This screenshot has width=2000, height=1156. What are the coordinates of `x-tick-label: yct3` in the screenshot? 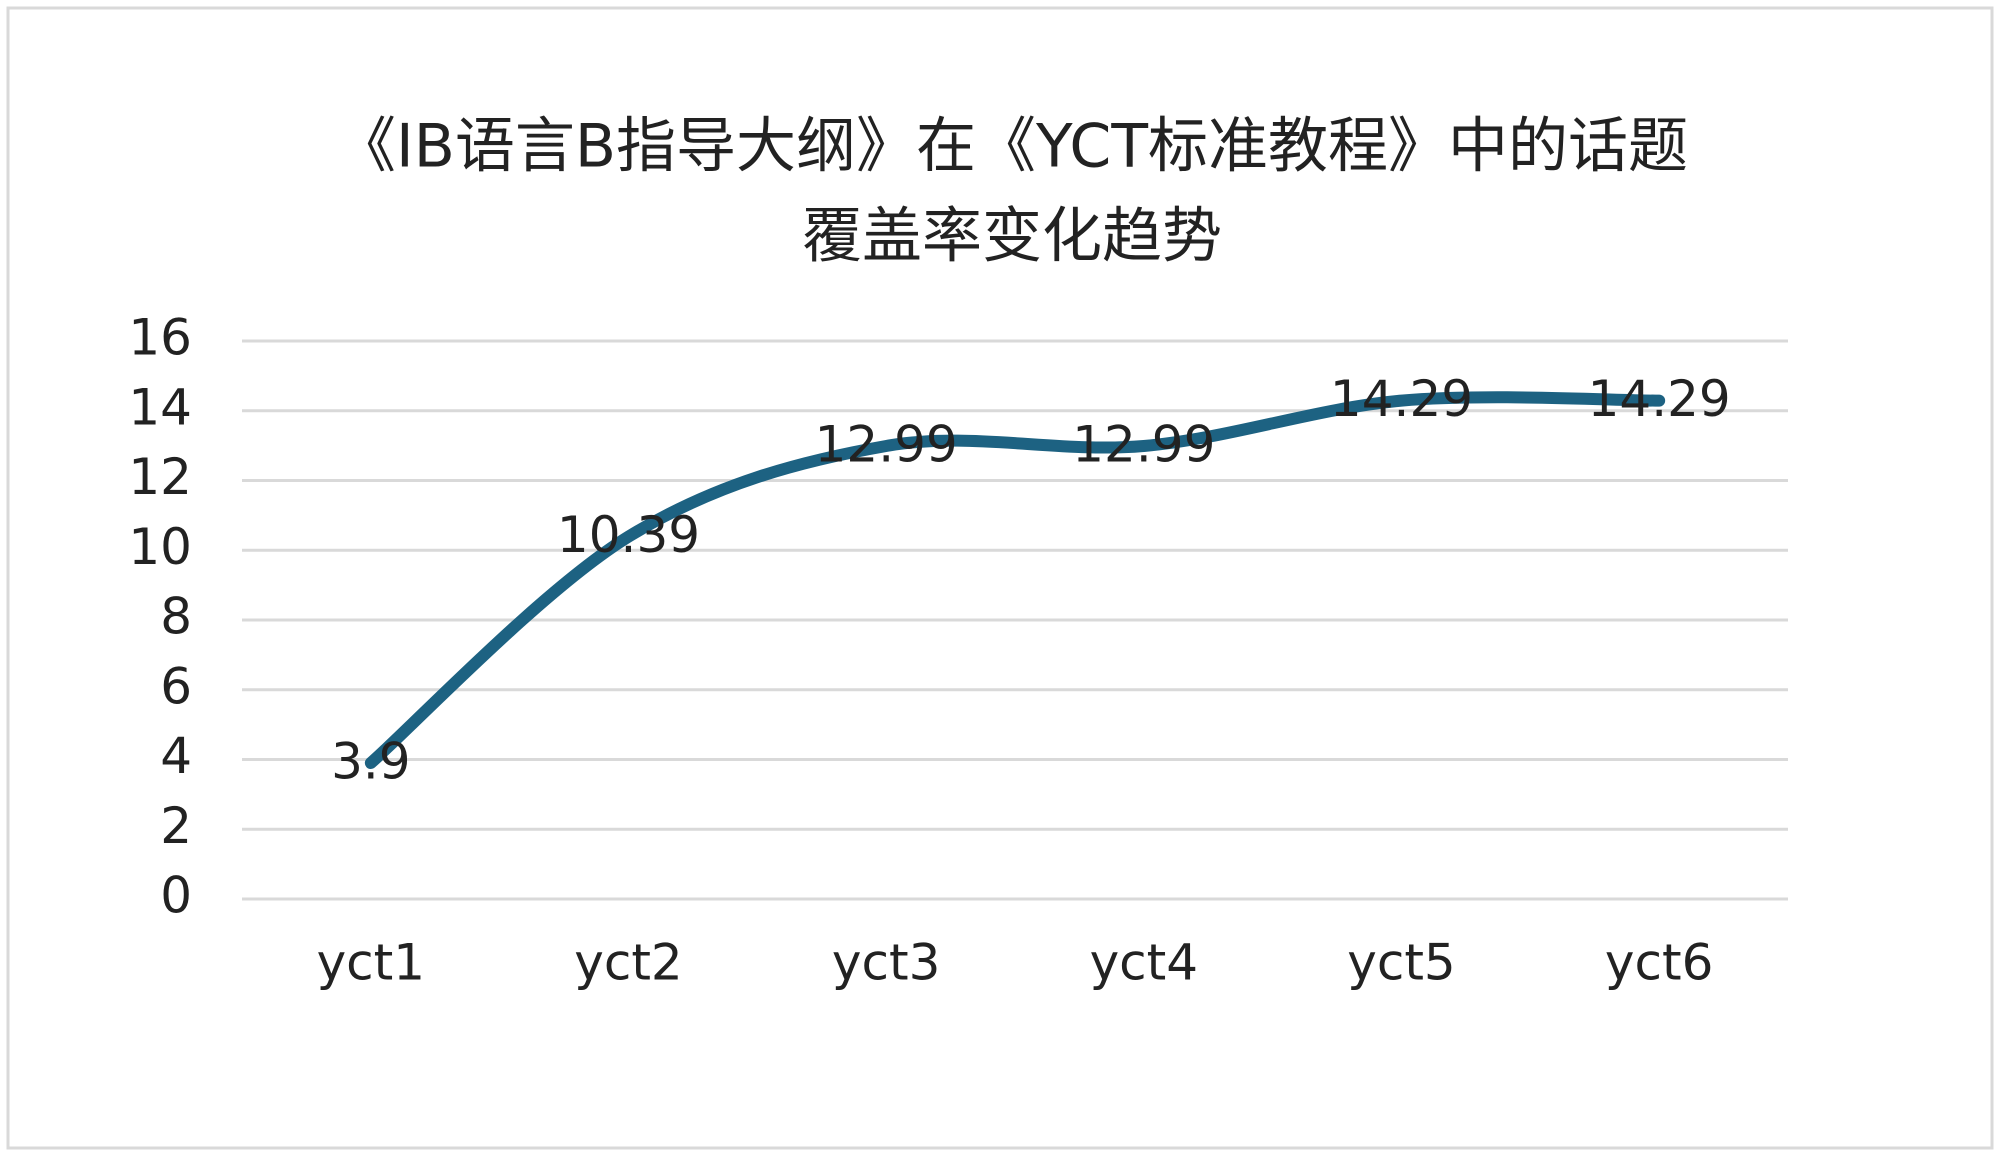 It's located at (886, 963).